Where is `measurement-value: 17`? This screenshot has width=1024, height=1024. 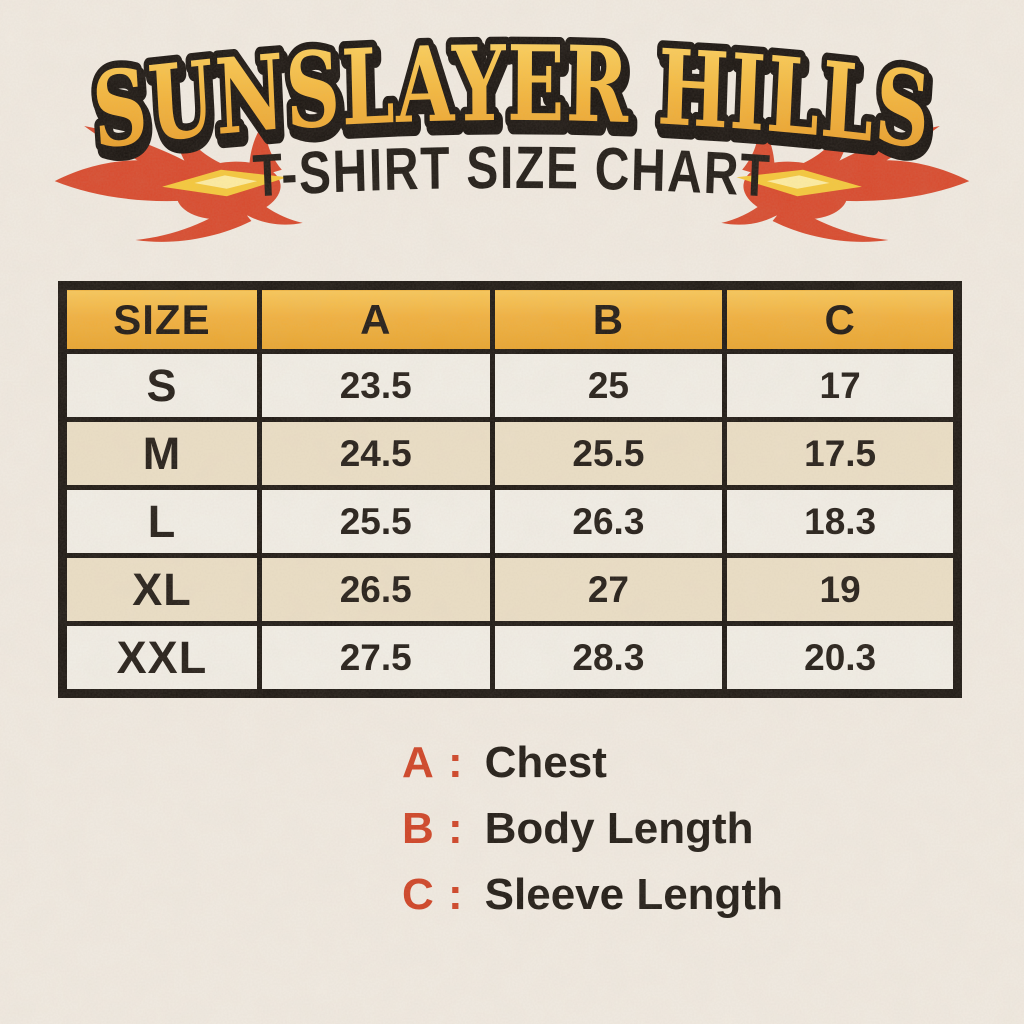 measurement-value: 17 is located at coordinates (841, 385).